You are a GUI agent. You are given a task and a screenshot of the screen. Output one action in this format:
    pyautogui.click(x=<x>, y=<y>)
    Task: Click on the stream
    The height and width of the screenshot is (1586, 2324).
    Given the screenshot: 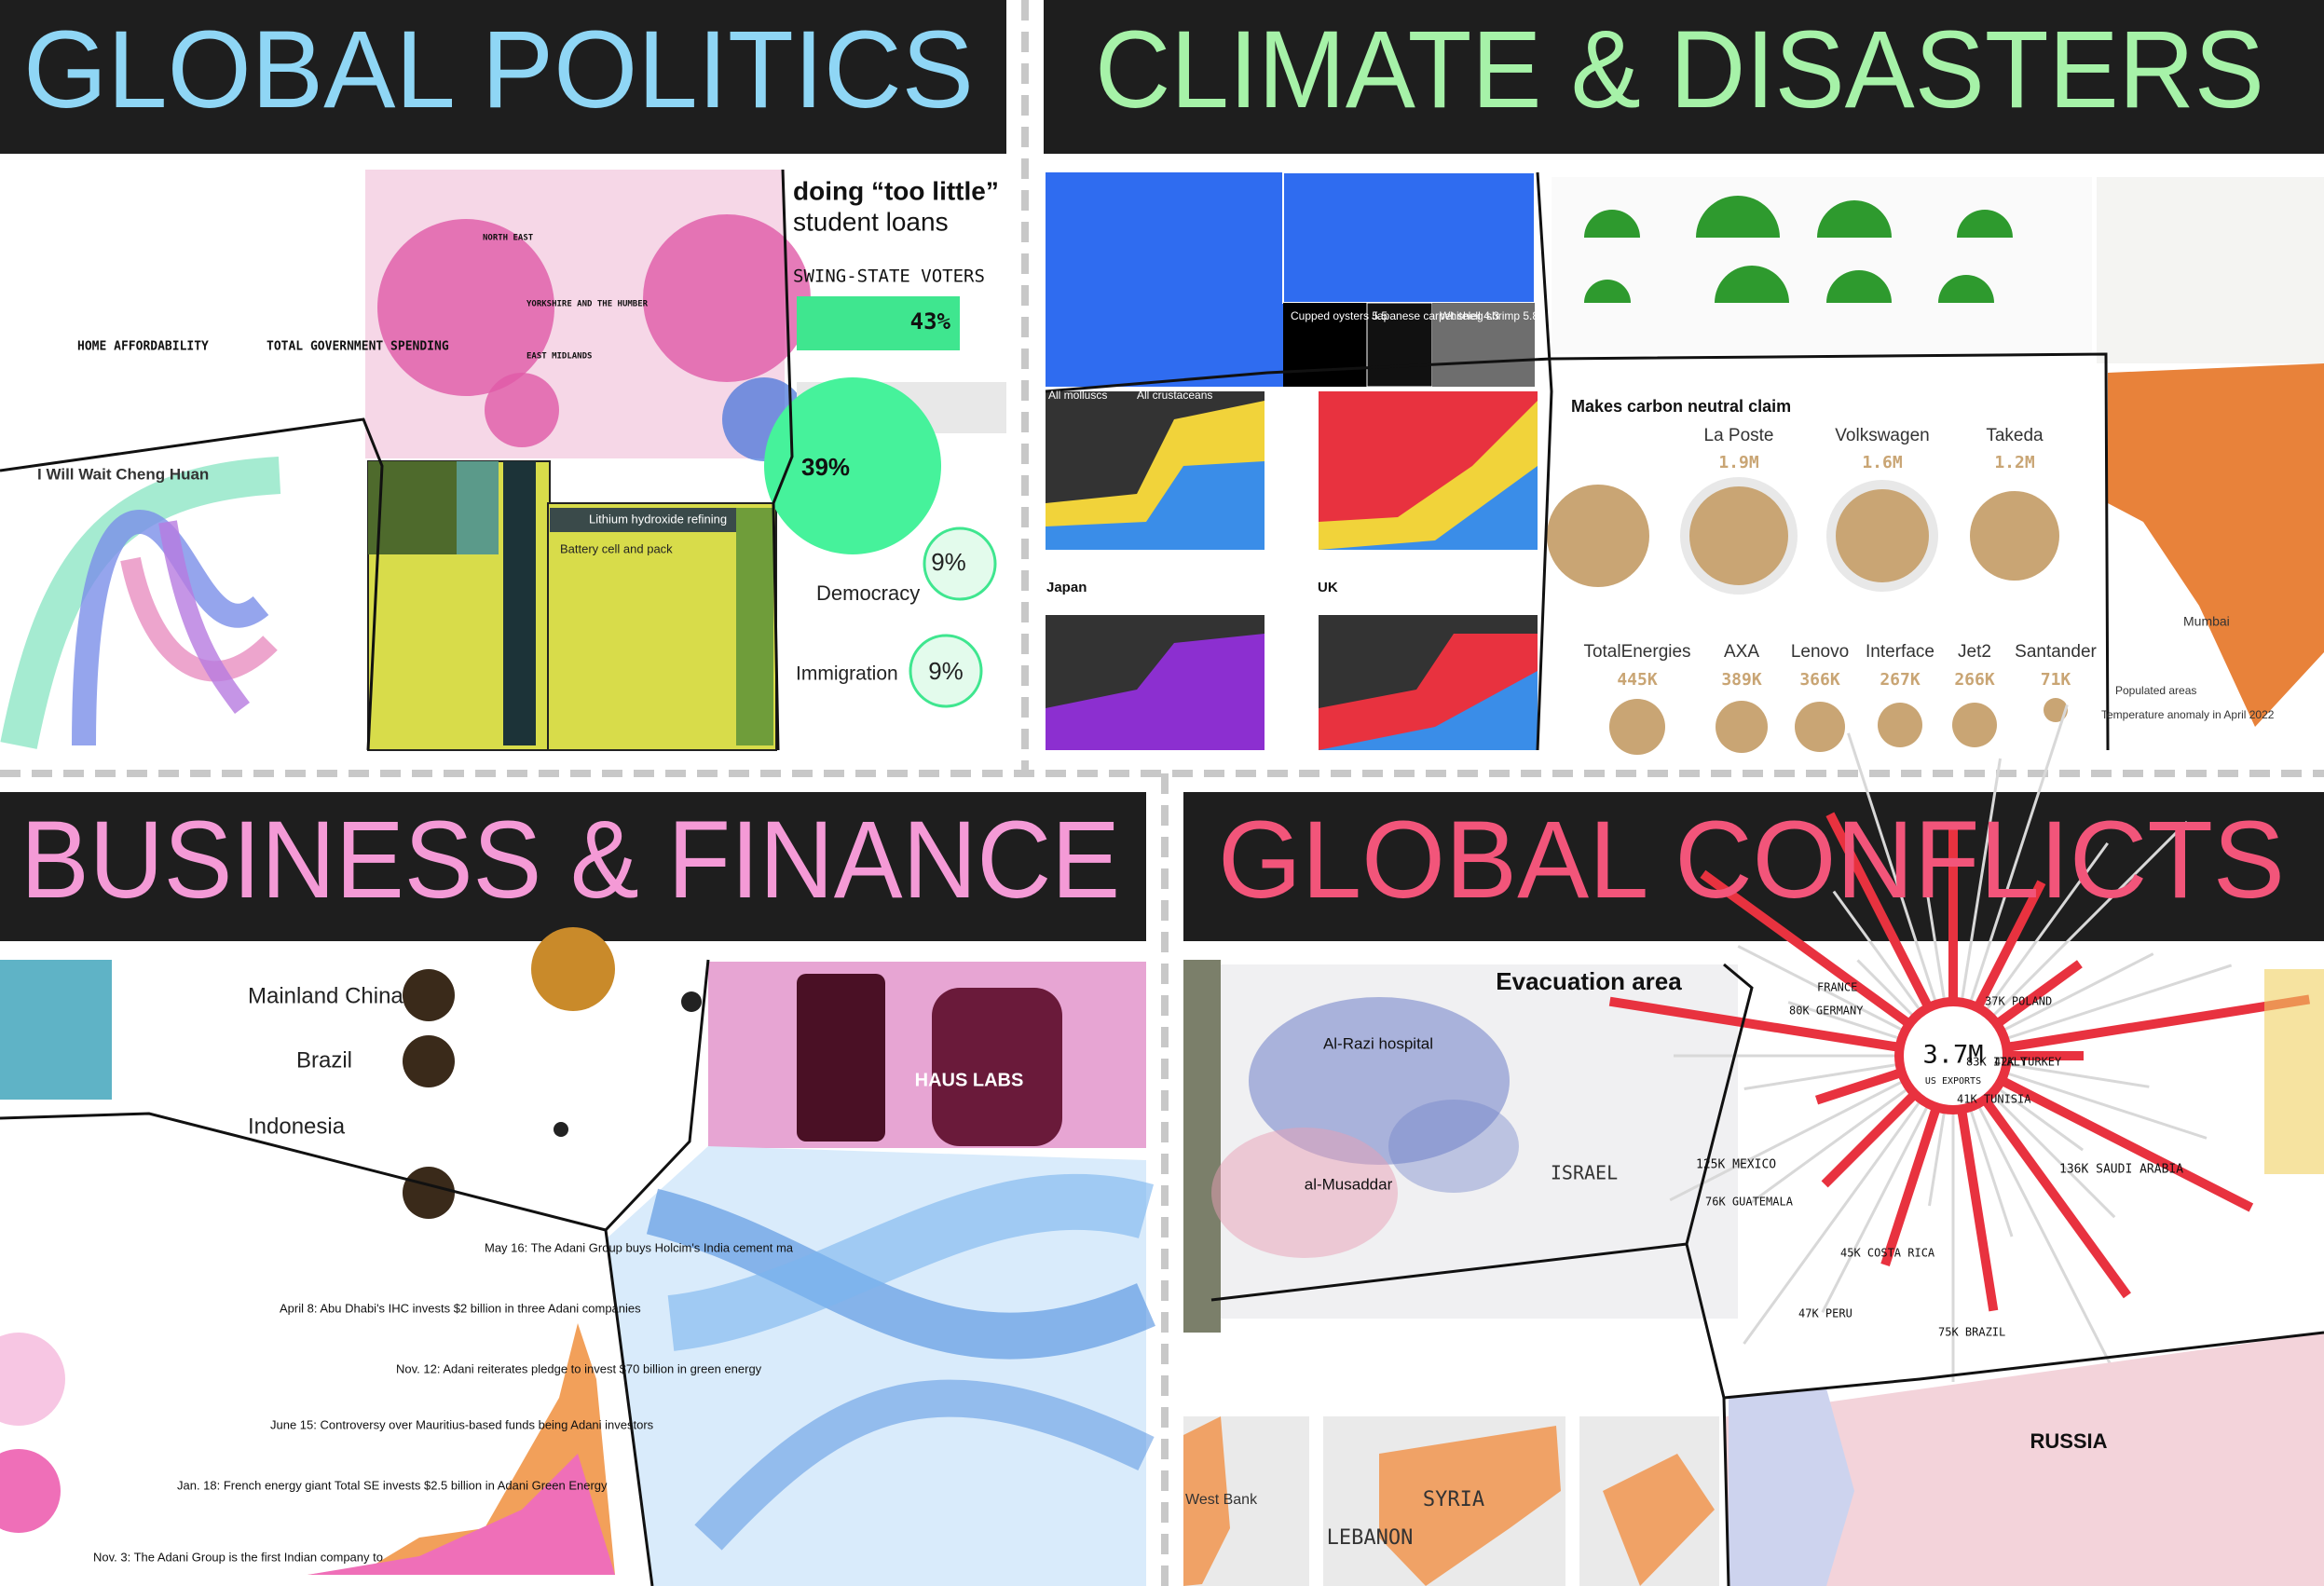 What is the action you would take?
    pyautogui.click(x=204, y=617)
    